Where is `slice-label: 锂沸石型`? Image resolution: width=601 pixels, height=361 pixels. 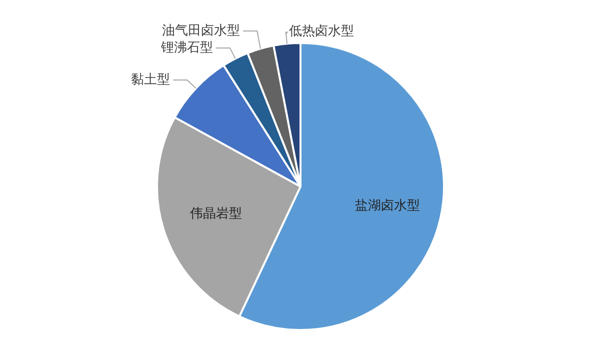
slice-label: 锂沸石型 is located at coordinates (186, 48).